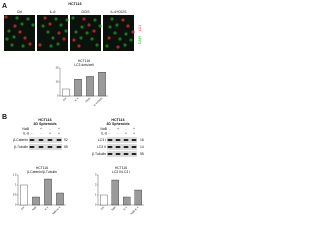 The height and width of the screenshot is (240, 320). What do you see at coordinates (44, 120) in the screenshot?
I see `blot-title: HCT116` at bounding box center [44, 120].